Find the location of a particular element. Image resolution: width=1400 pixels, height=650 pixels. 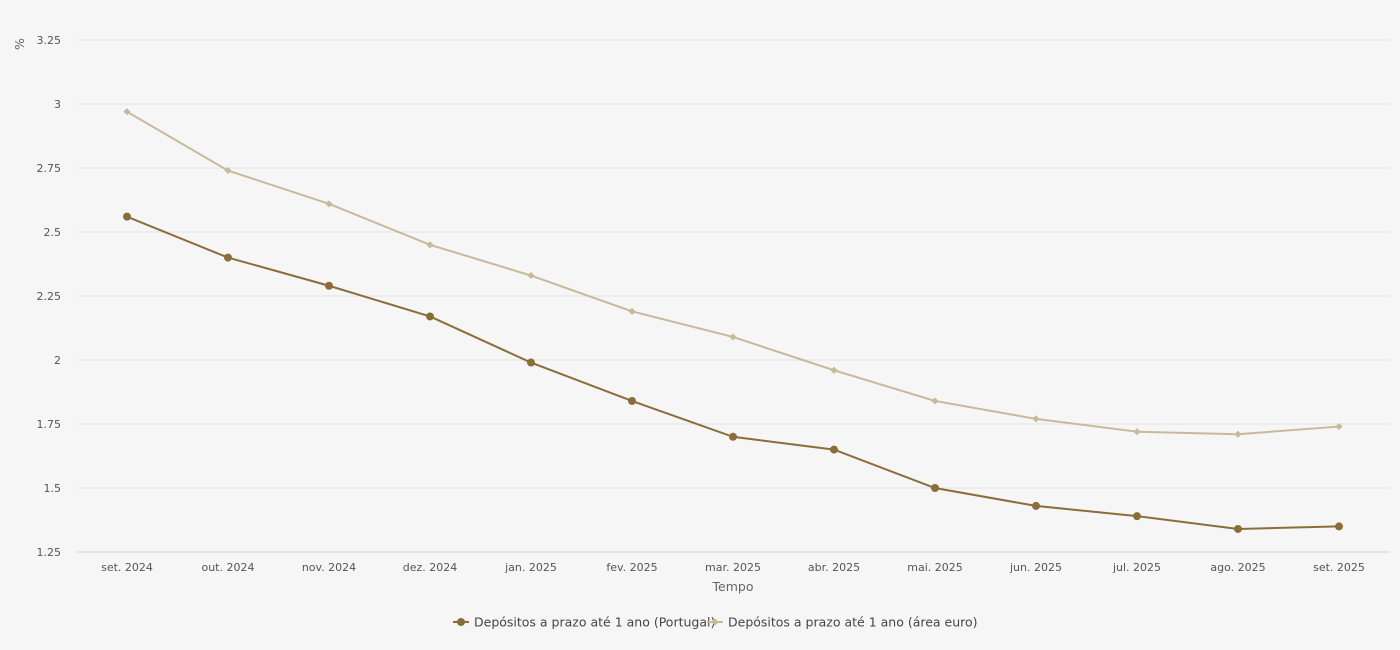

y-tick-label: 2.75 is located at coordinates (49, 168).